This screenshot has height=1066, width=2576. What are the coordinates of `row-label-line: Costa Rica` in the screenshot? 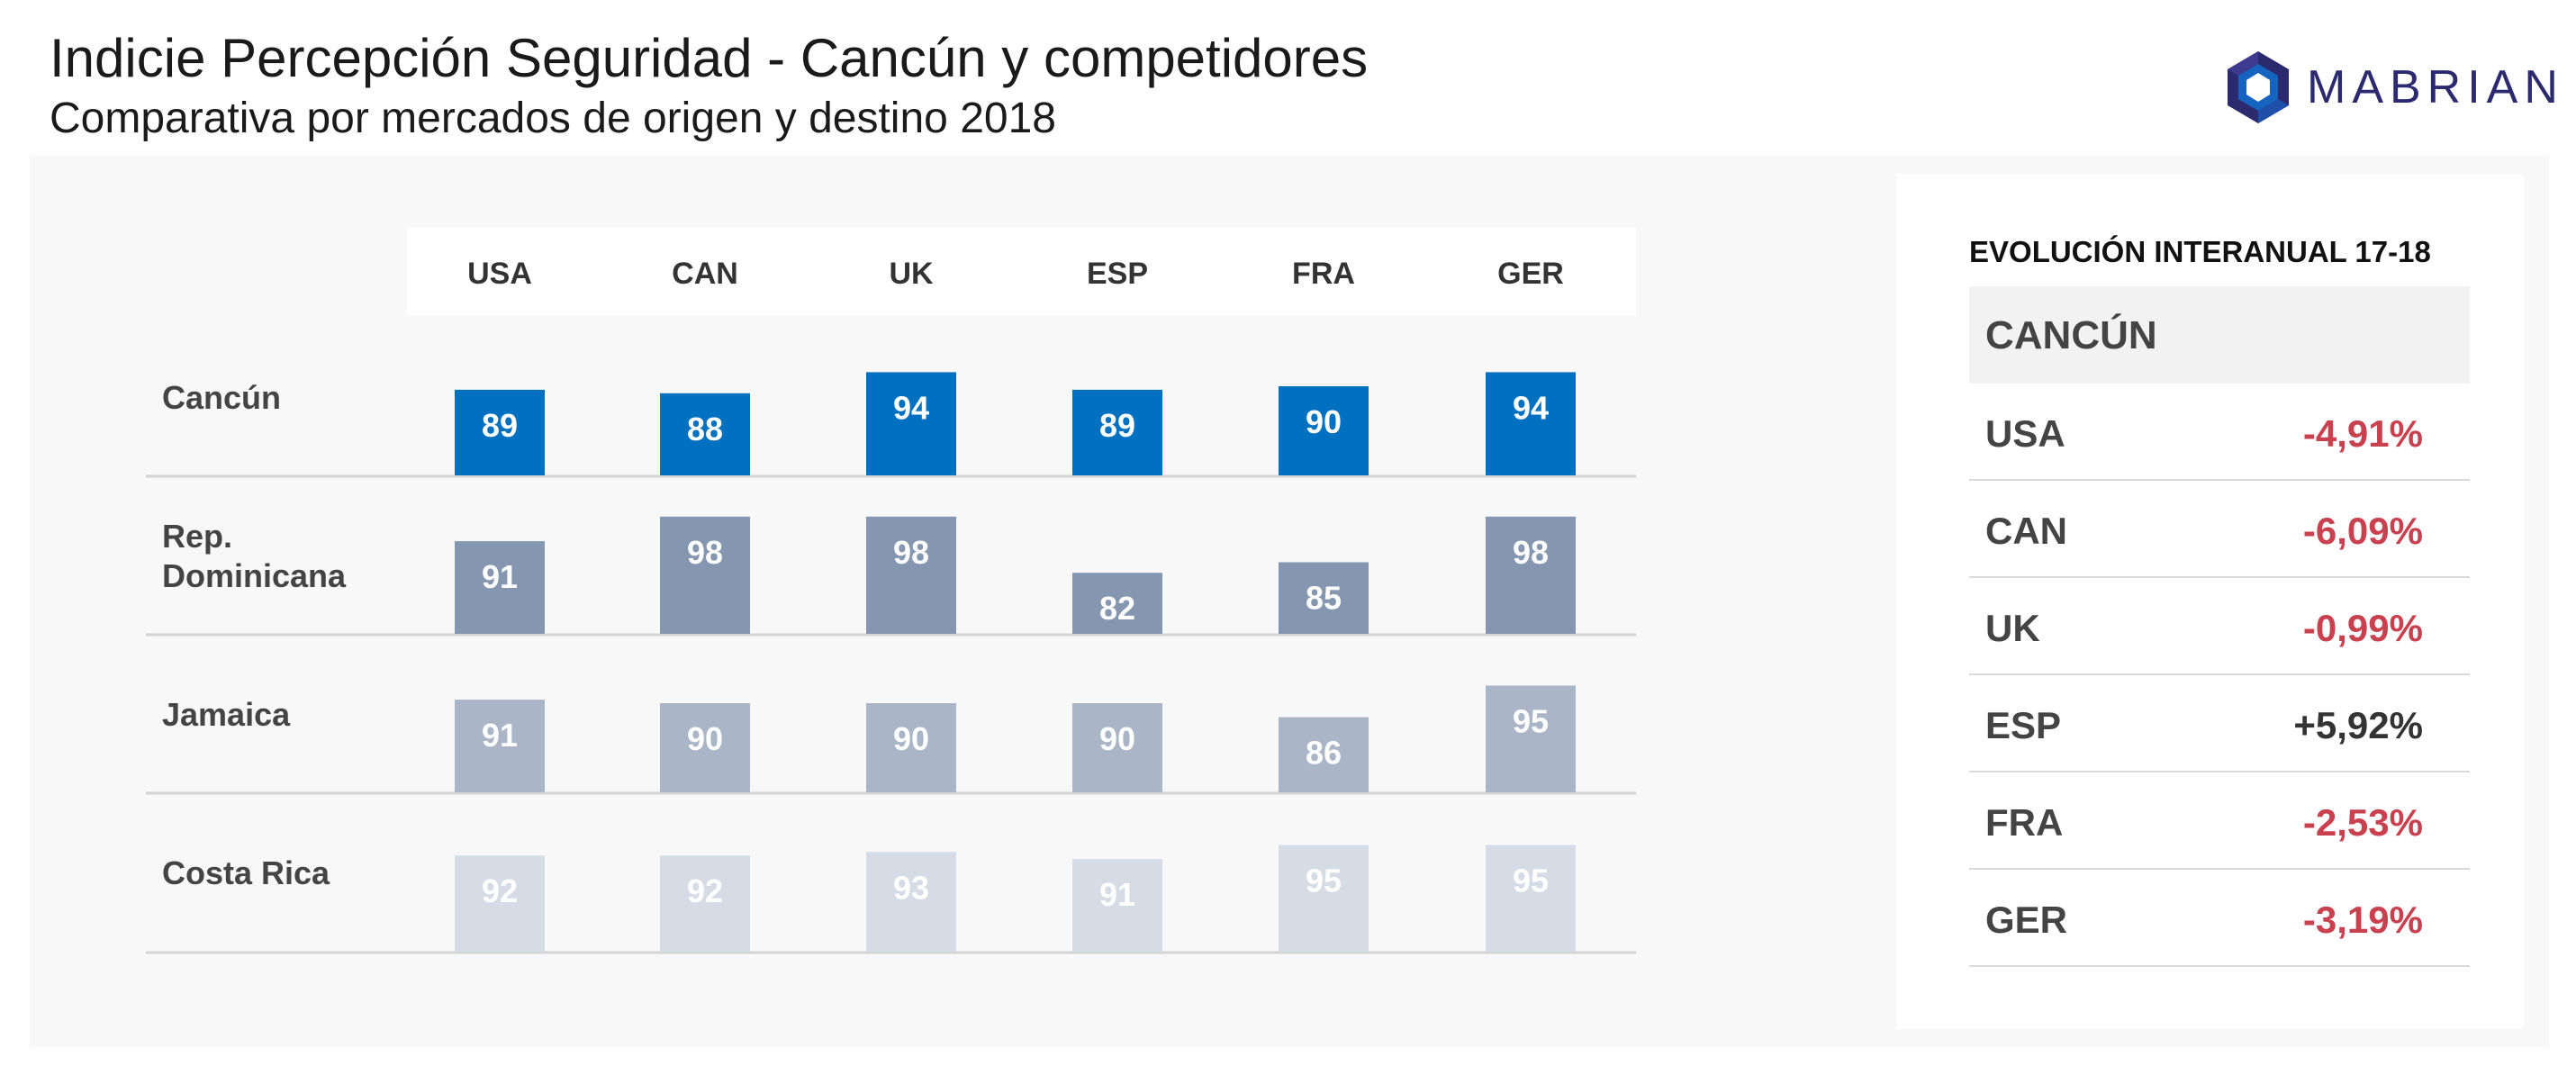 It's located at (246, 872).